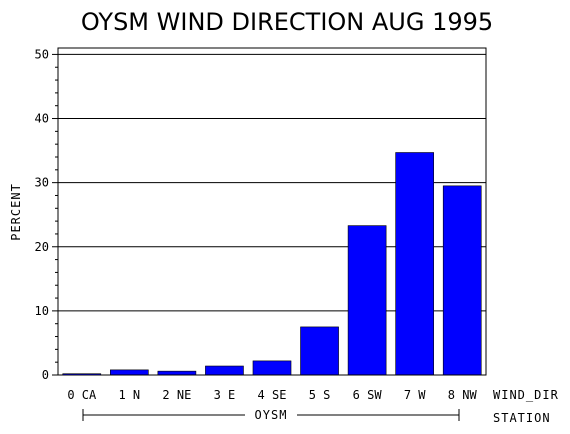 Image resolution: width=570 pixels, height=434 pixels. Describe the element at coordinates (225, 395) in the screenshot. I see `x-tick-label: 3 E` at that location.